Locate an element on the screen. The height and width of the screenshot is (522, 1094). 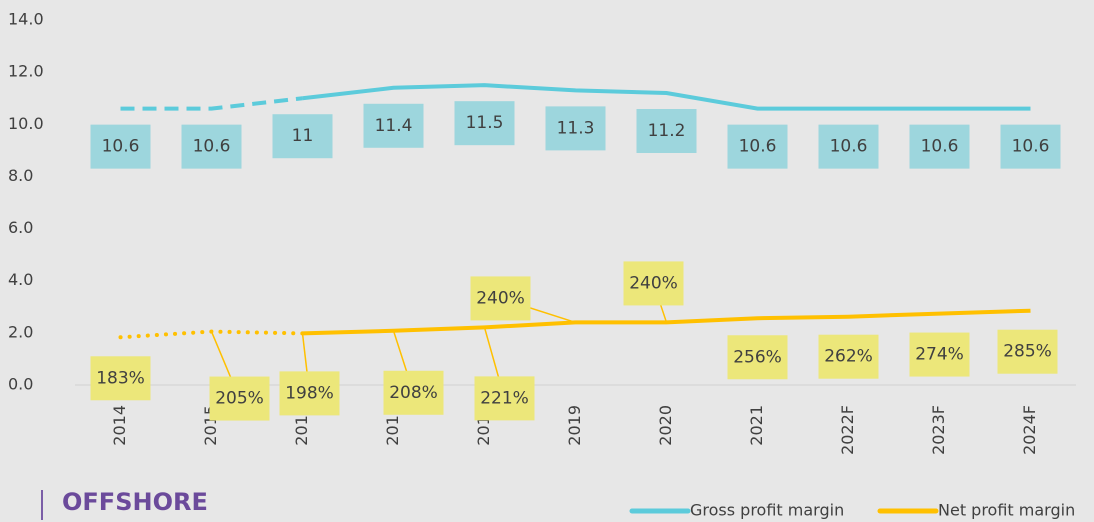
data-label: 11.2 is located at coordinates (667, 131).